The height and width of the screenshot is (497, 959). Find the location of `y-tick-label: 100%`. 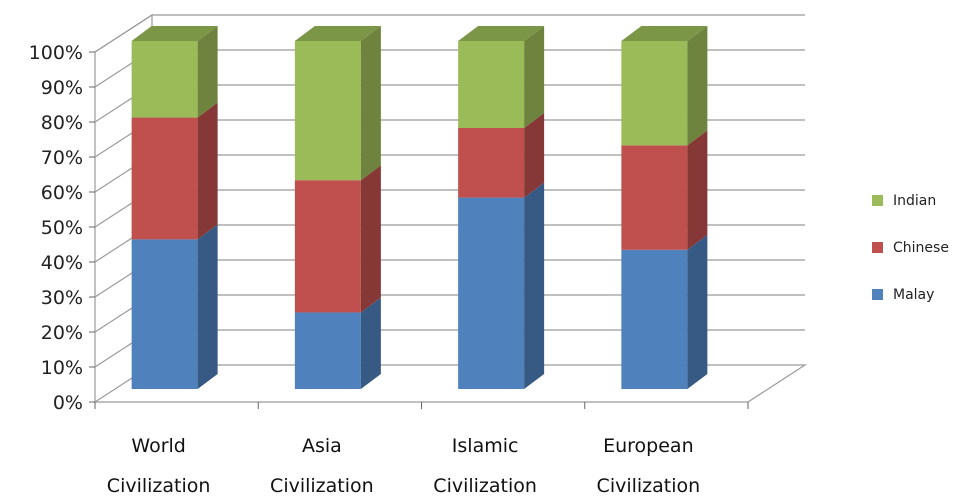

y-tick-label: 100% is located at coordinates (56, 53).